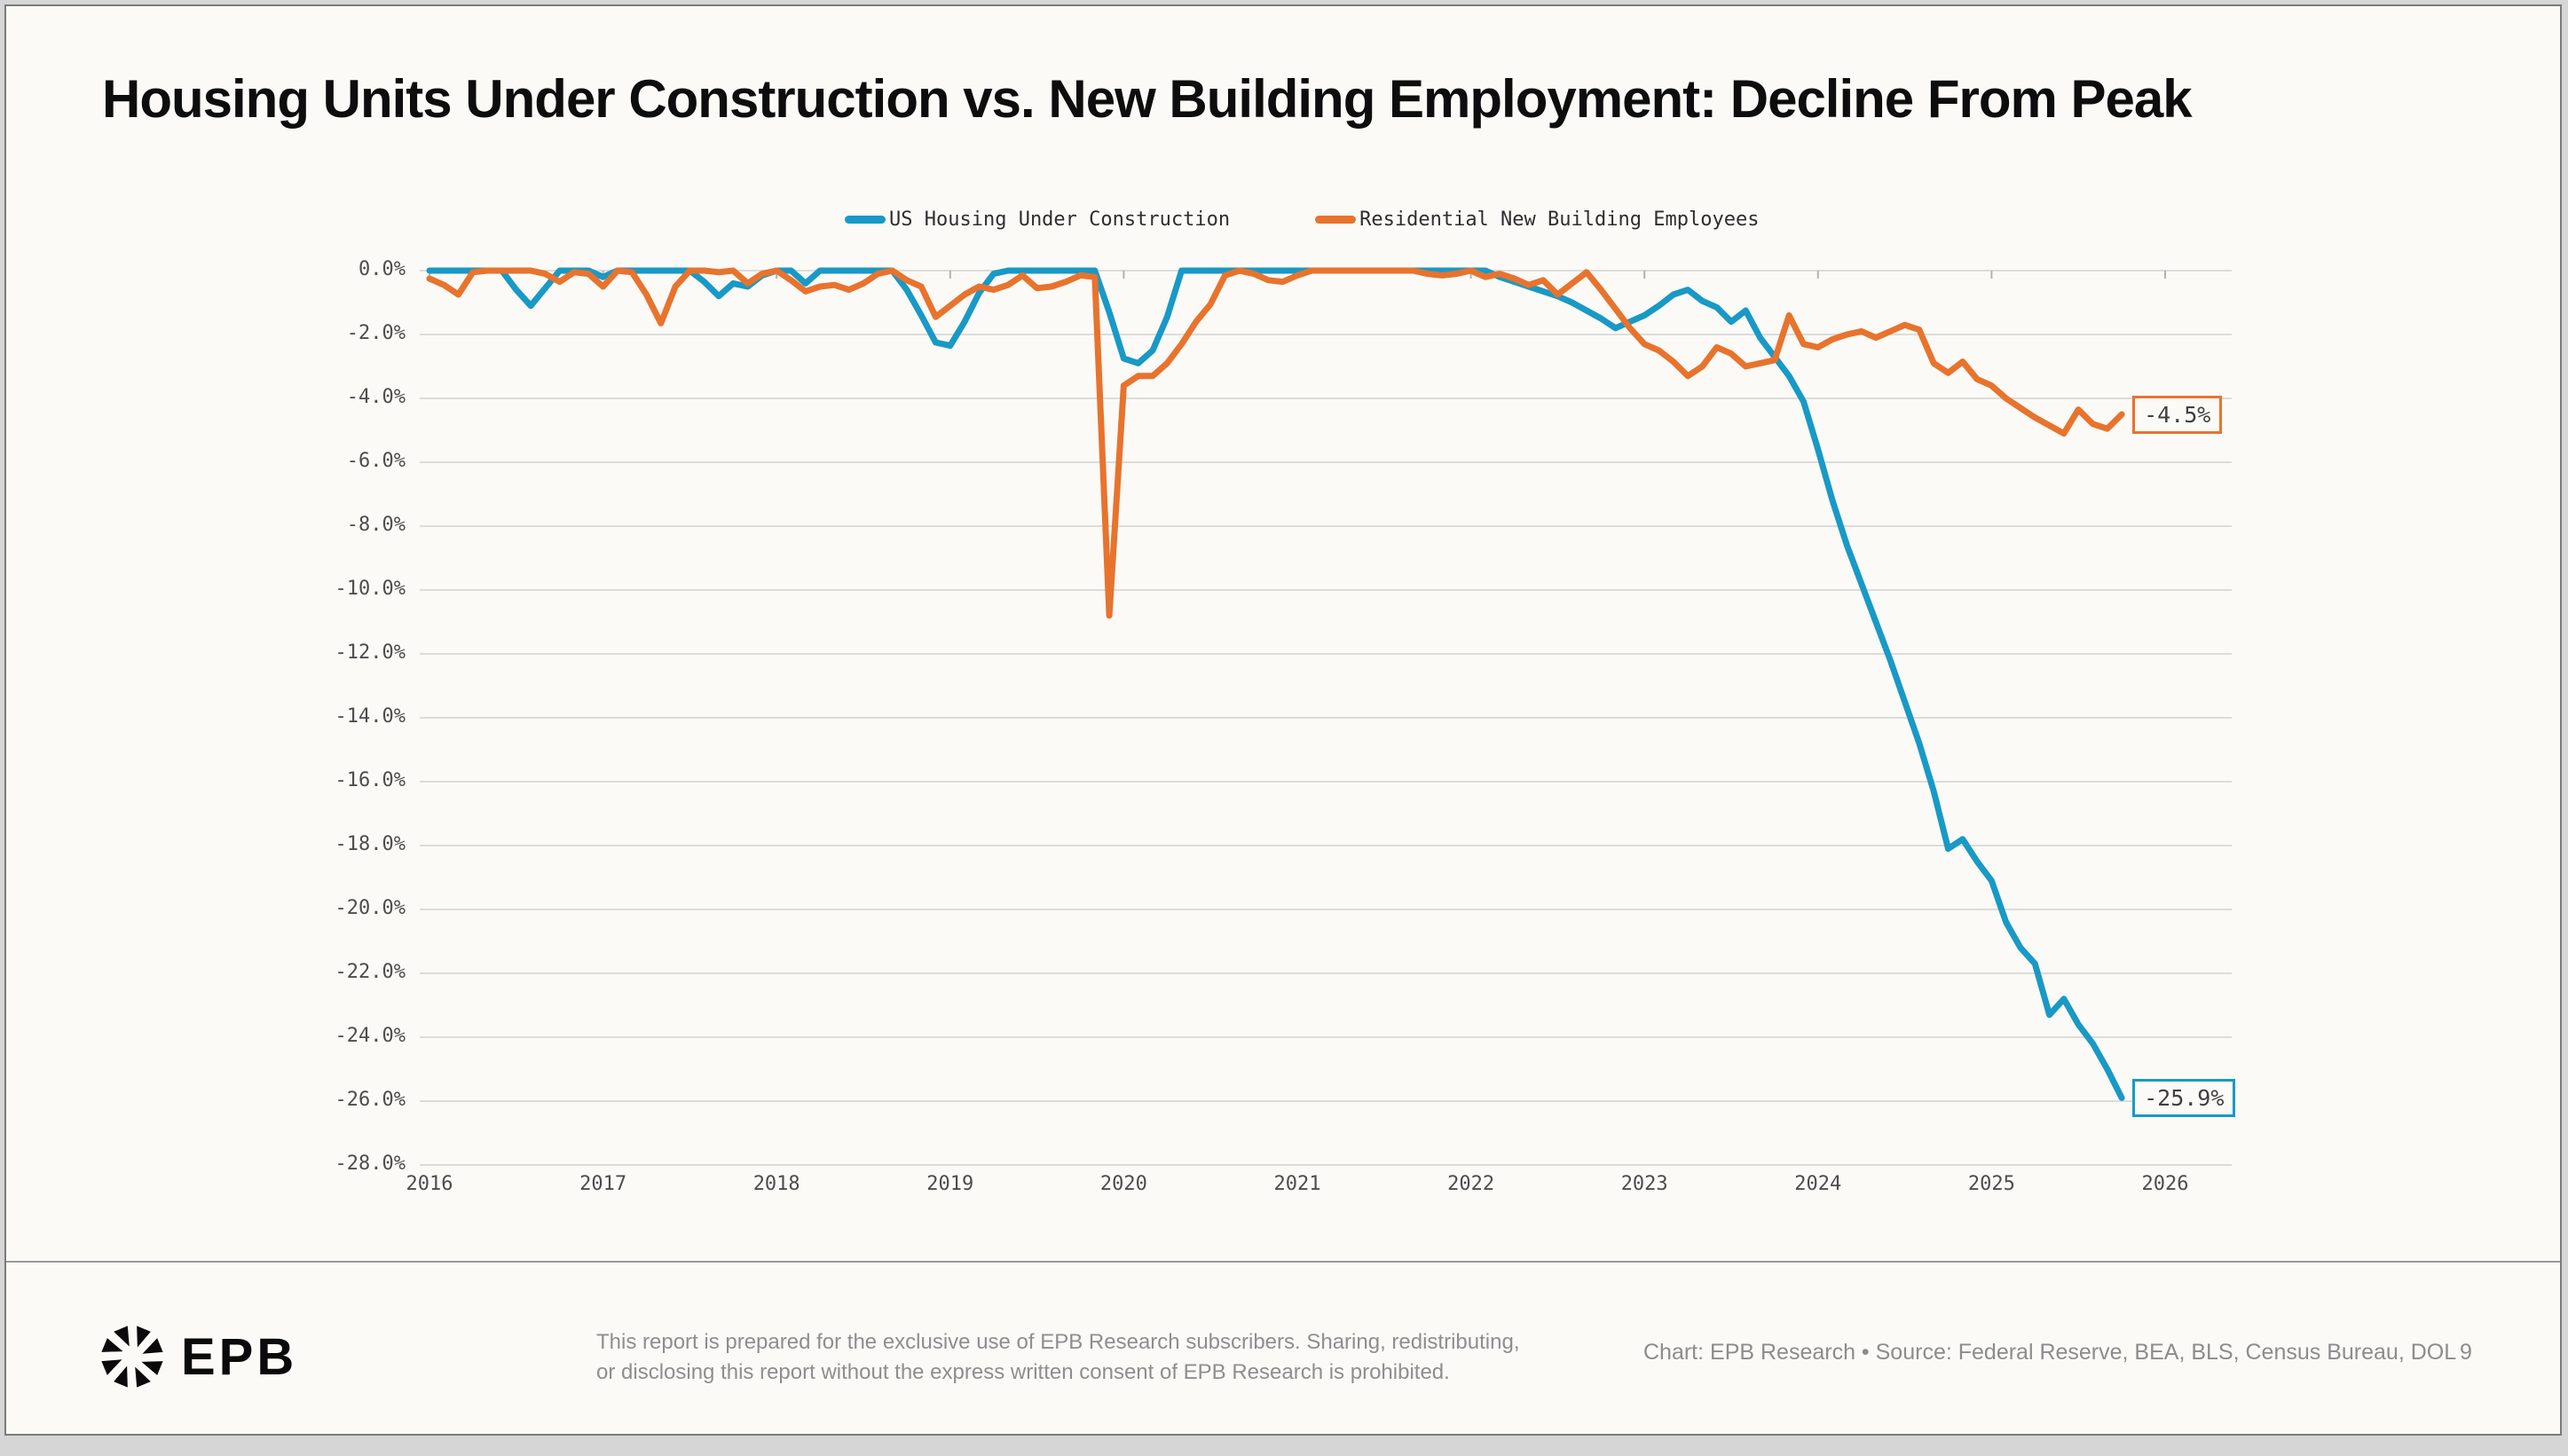  Describe the element at coordinates (1060, 220) in the screenshot. I see `legend-label-housing: US Housing Under Construction` at that location.